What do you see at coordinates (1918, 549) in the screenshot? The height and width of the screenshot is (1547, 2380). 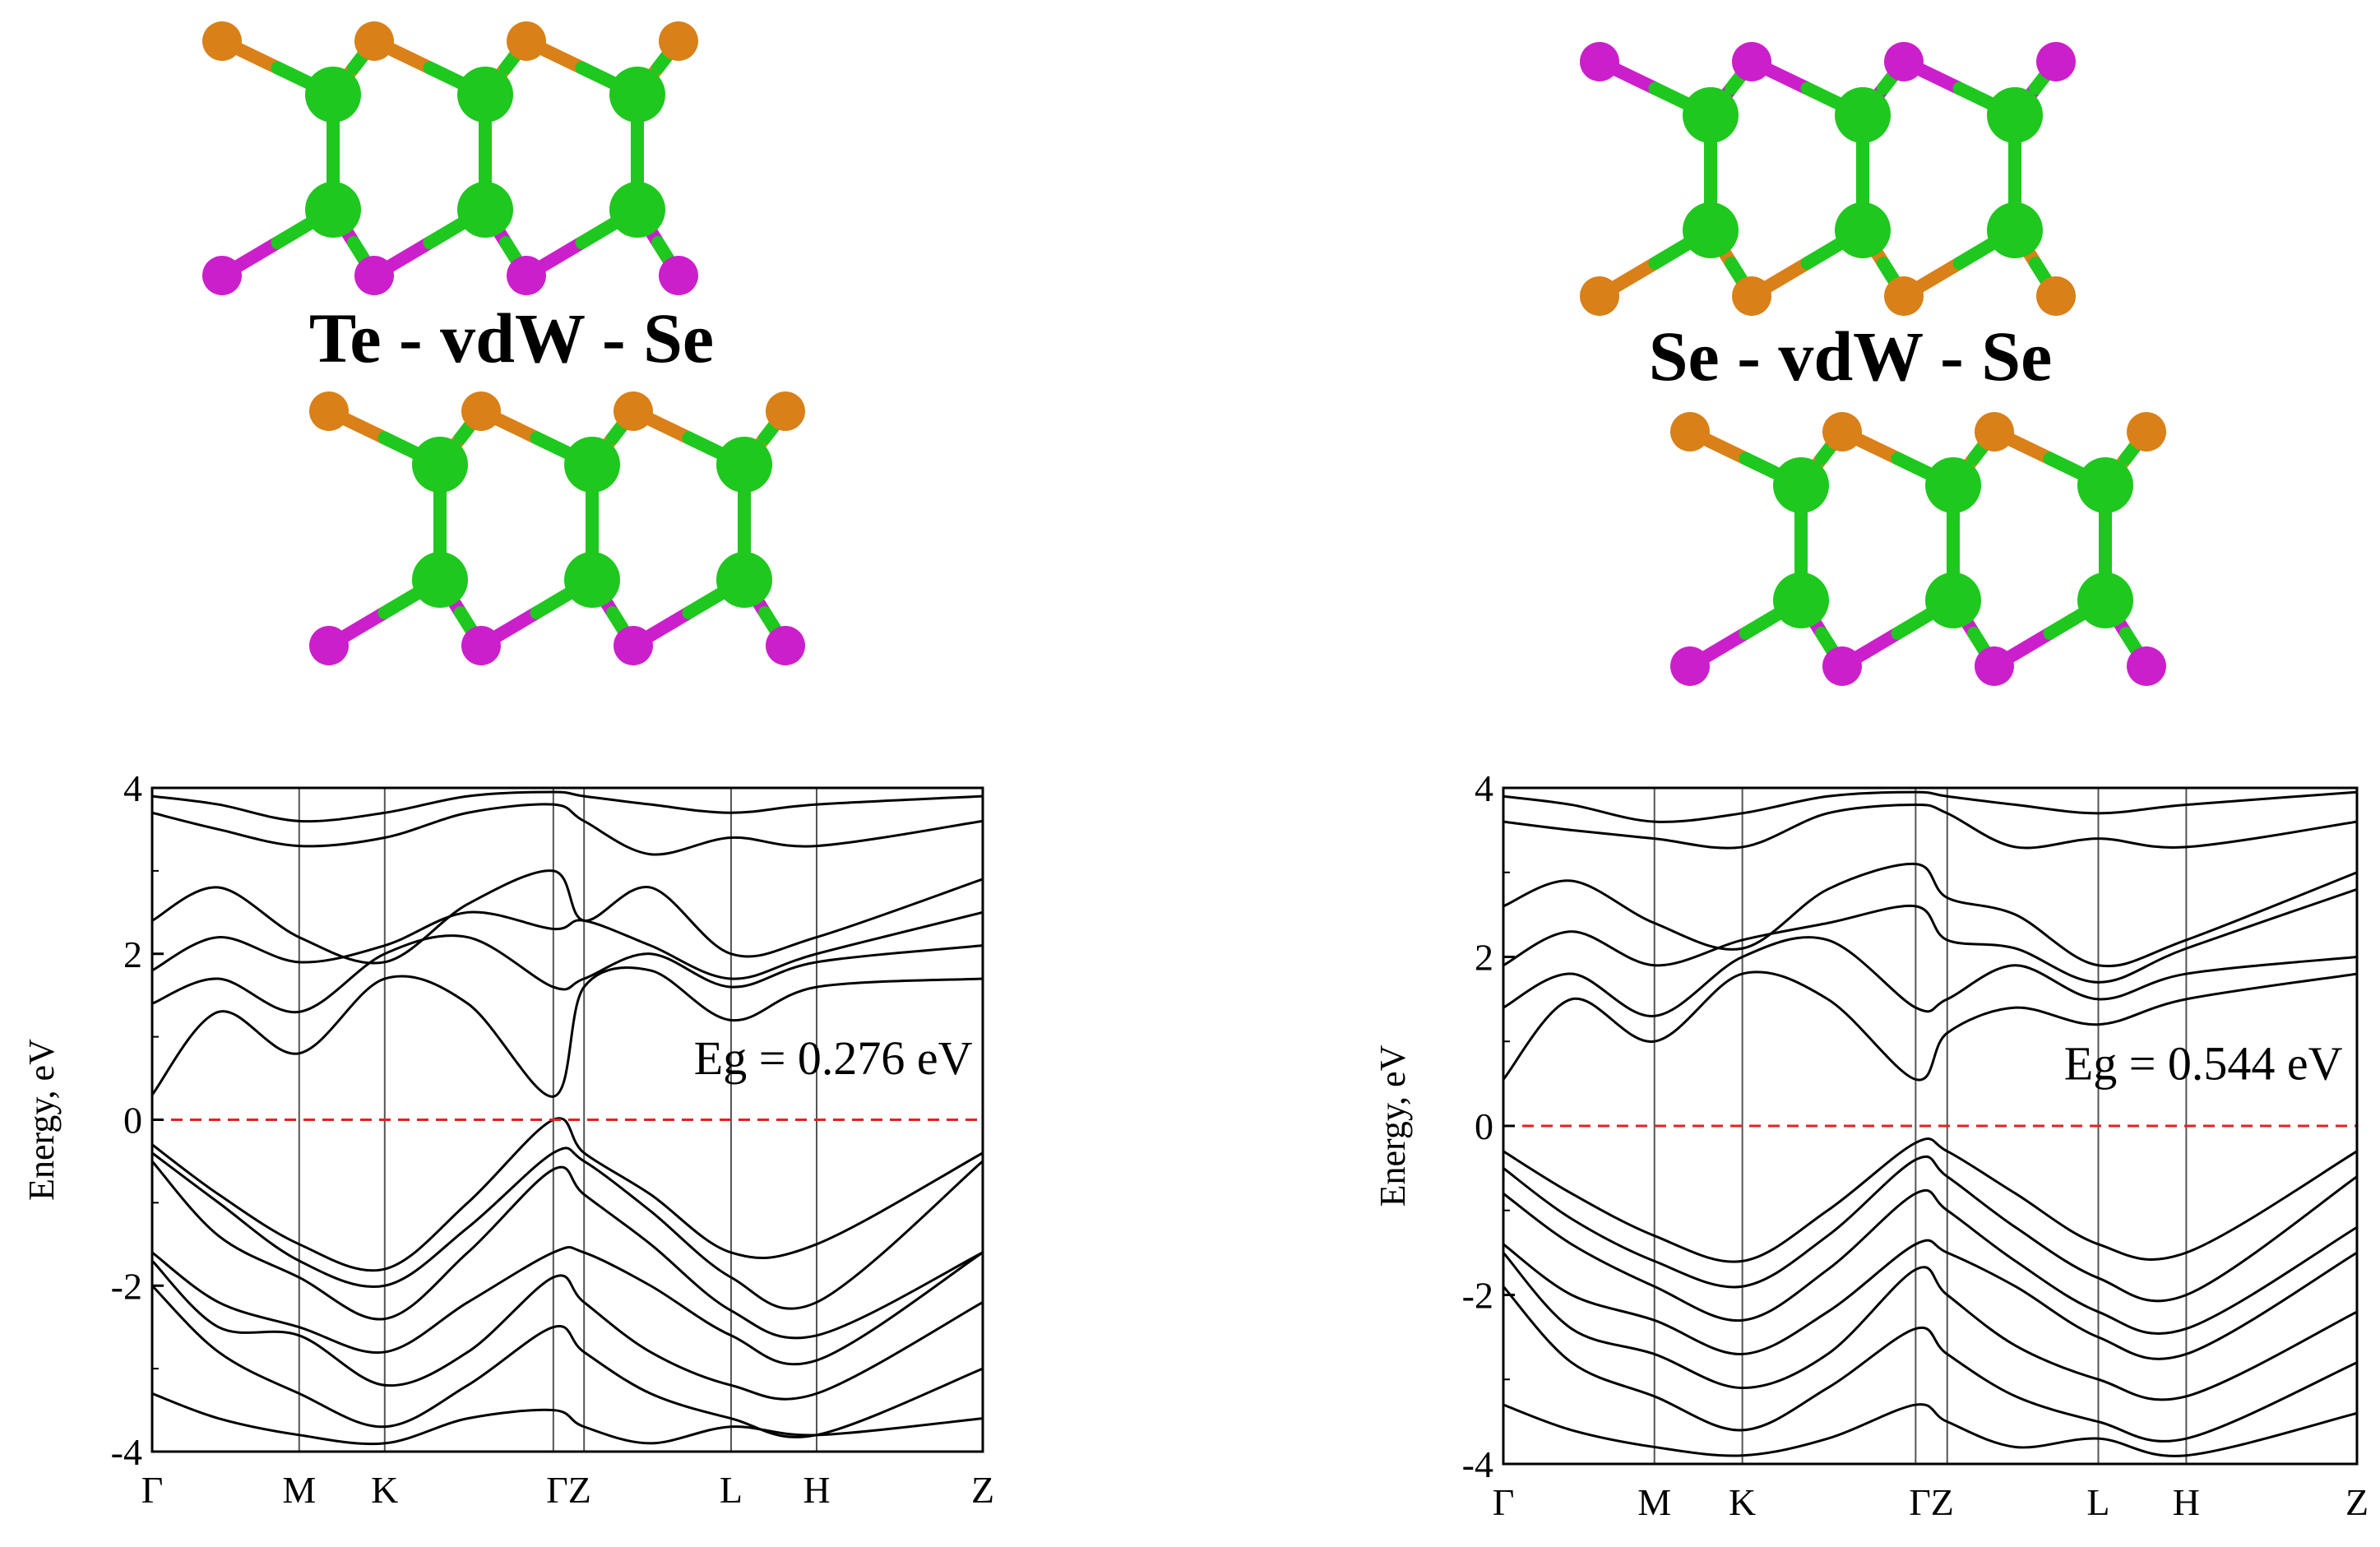 I see `molecule-layer-bottom-right` at bounding box center [1918, 549].